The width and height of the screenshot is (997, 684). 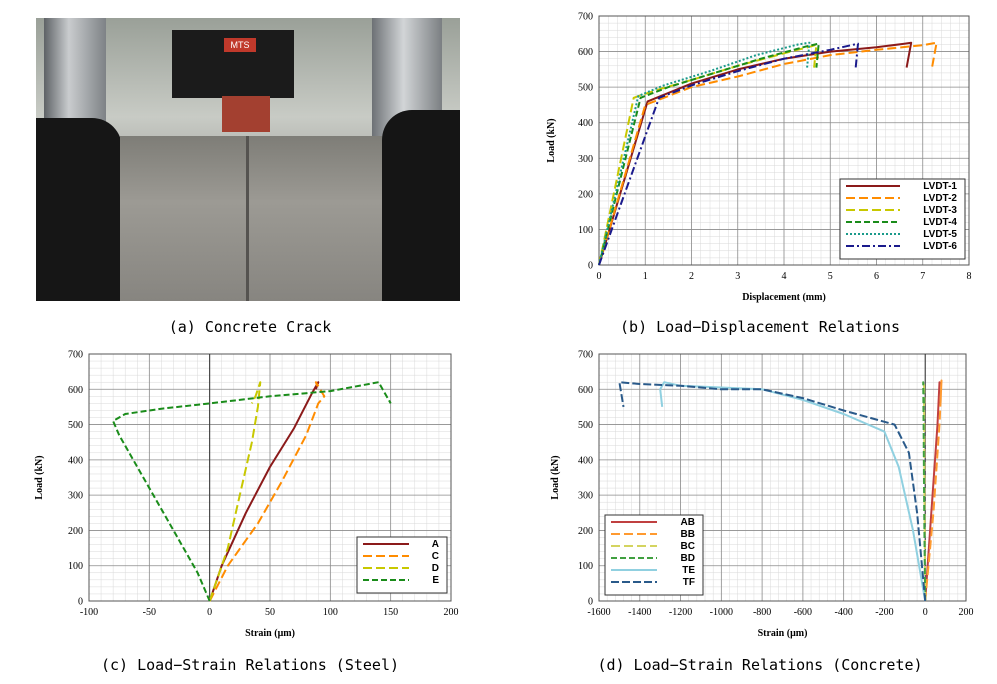 I want to click on x-tick-label: -100, so click(x=89, y=612).